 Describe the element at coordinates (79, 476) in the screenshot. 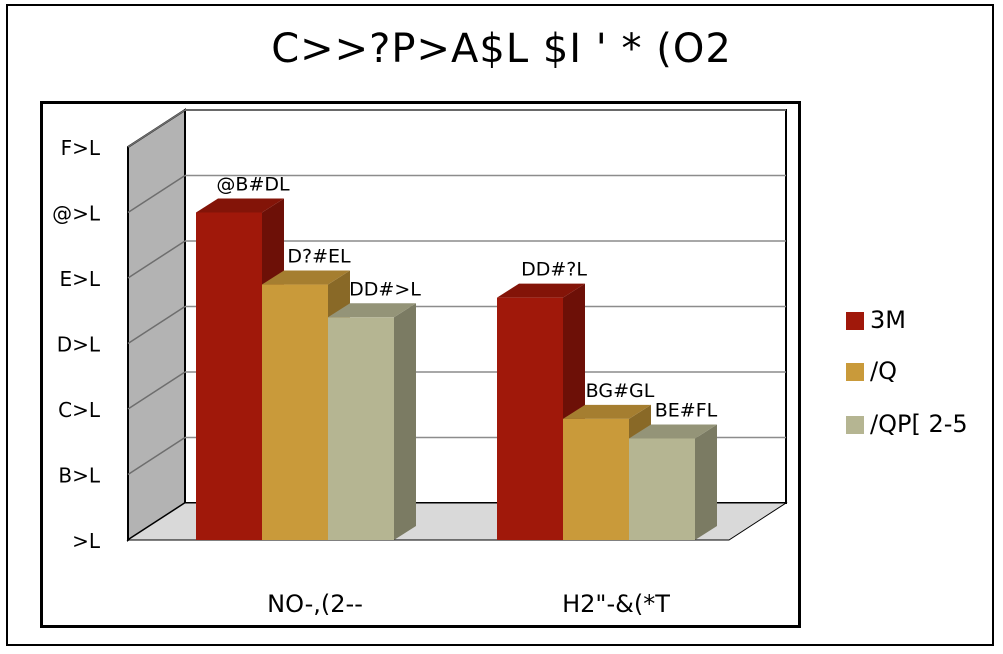

I see `y-tick-label: B>L` at that location.